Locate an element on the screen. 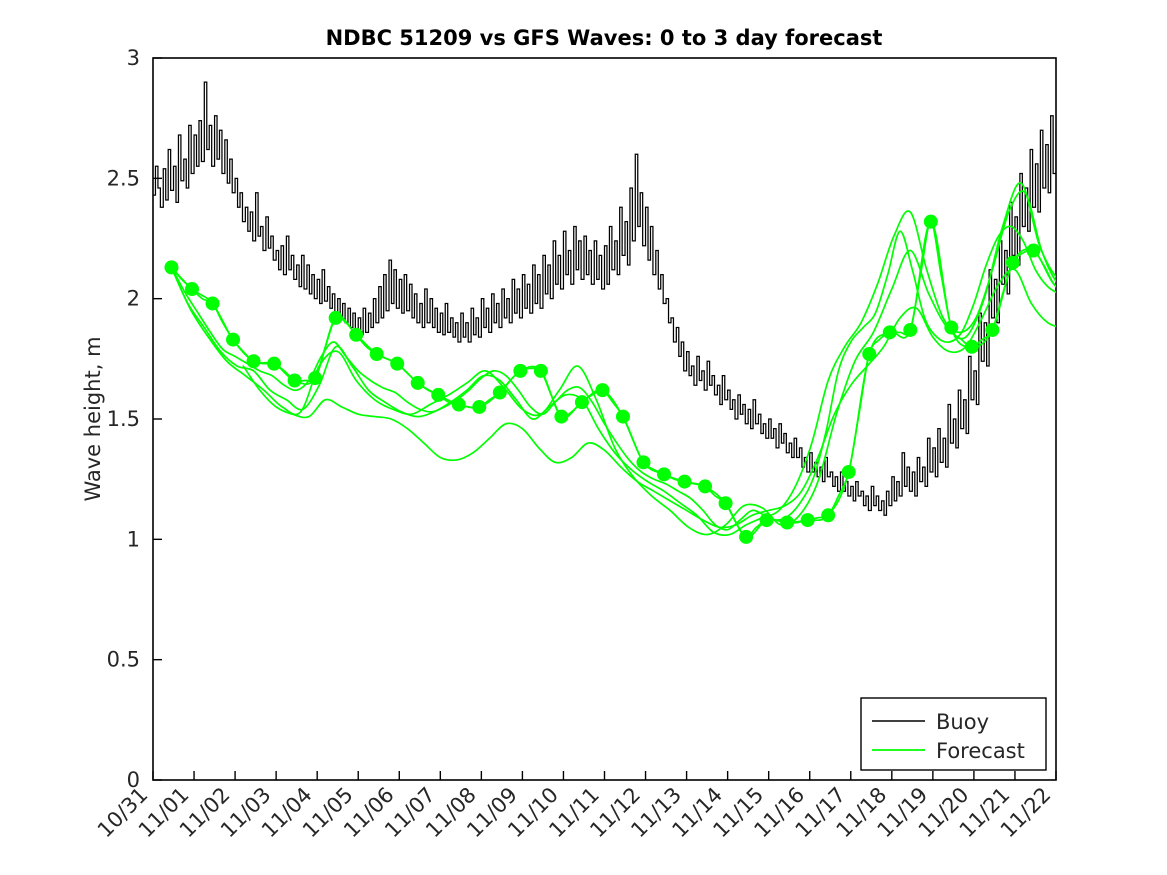 The width and height of the screenshot is (1167, 875). y-tick-label: 3 is located at coordinates (133, 58).